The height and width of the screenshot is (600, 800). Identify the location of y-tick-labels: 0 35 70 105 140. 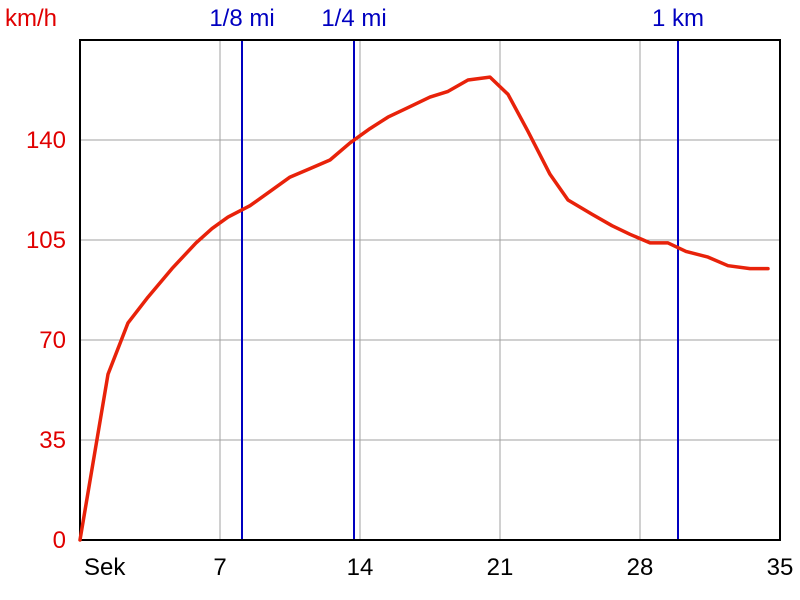
(46, 340).